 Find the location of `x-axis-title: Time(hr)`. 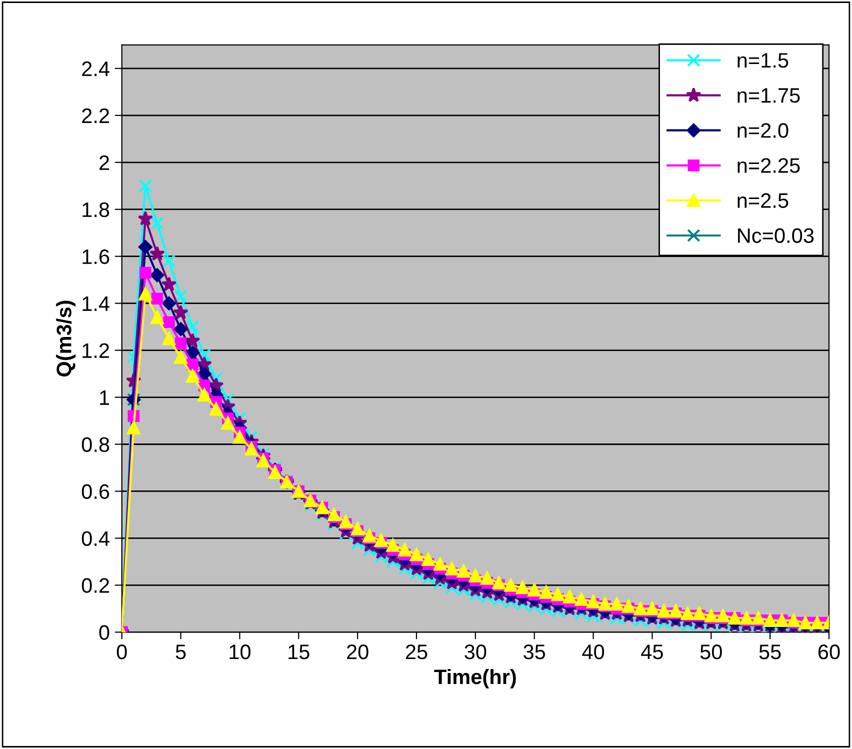

x-axis-title: Time(hr) is located at coordinates (475, 678).